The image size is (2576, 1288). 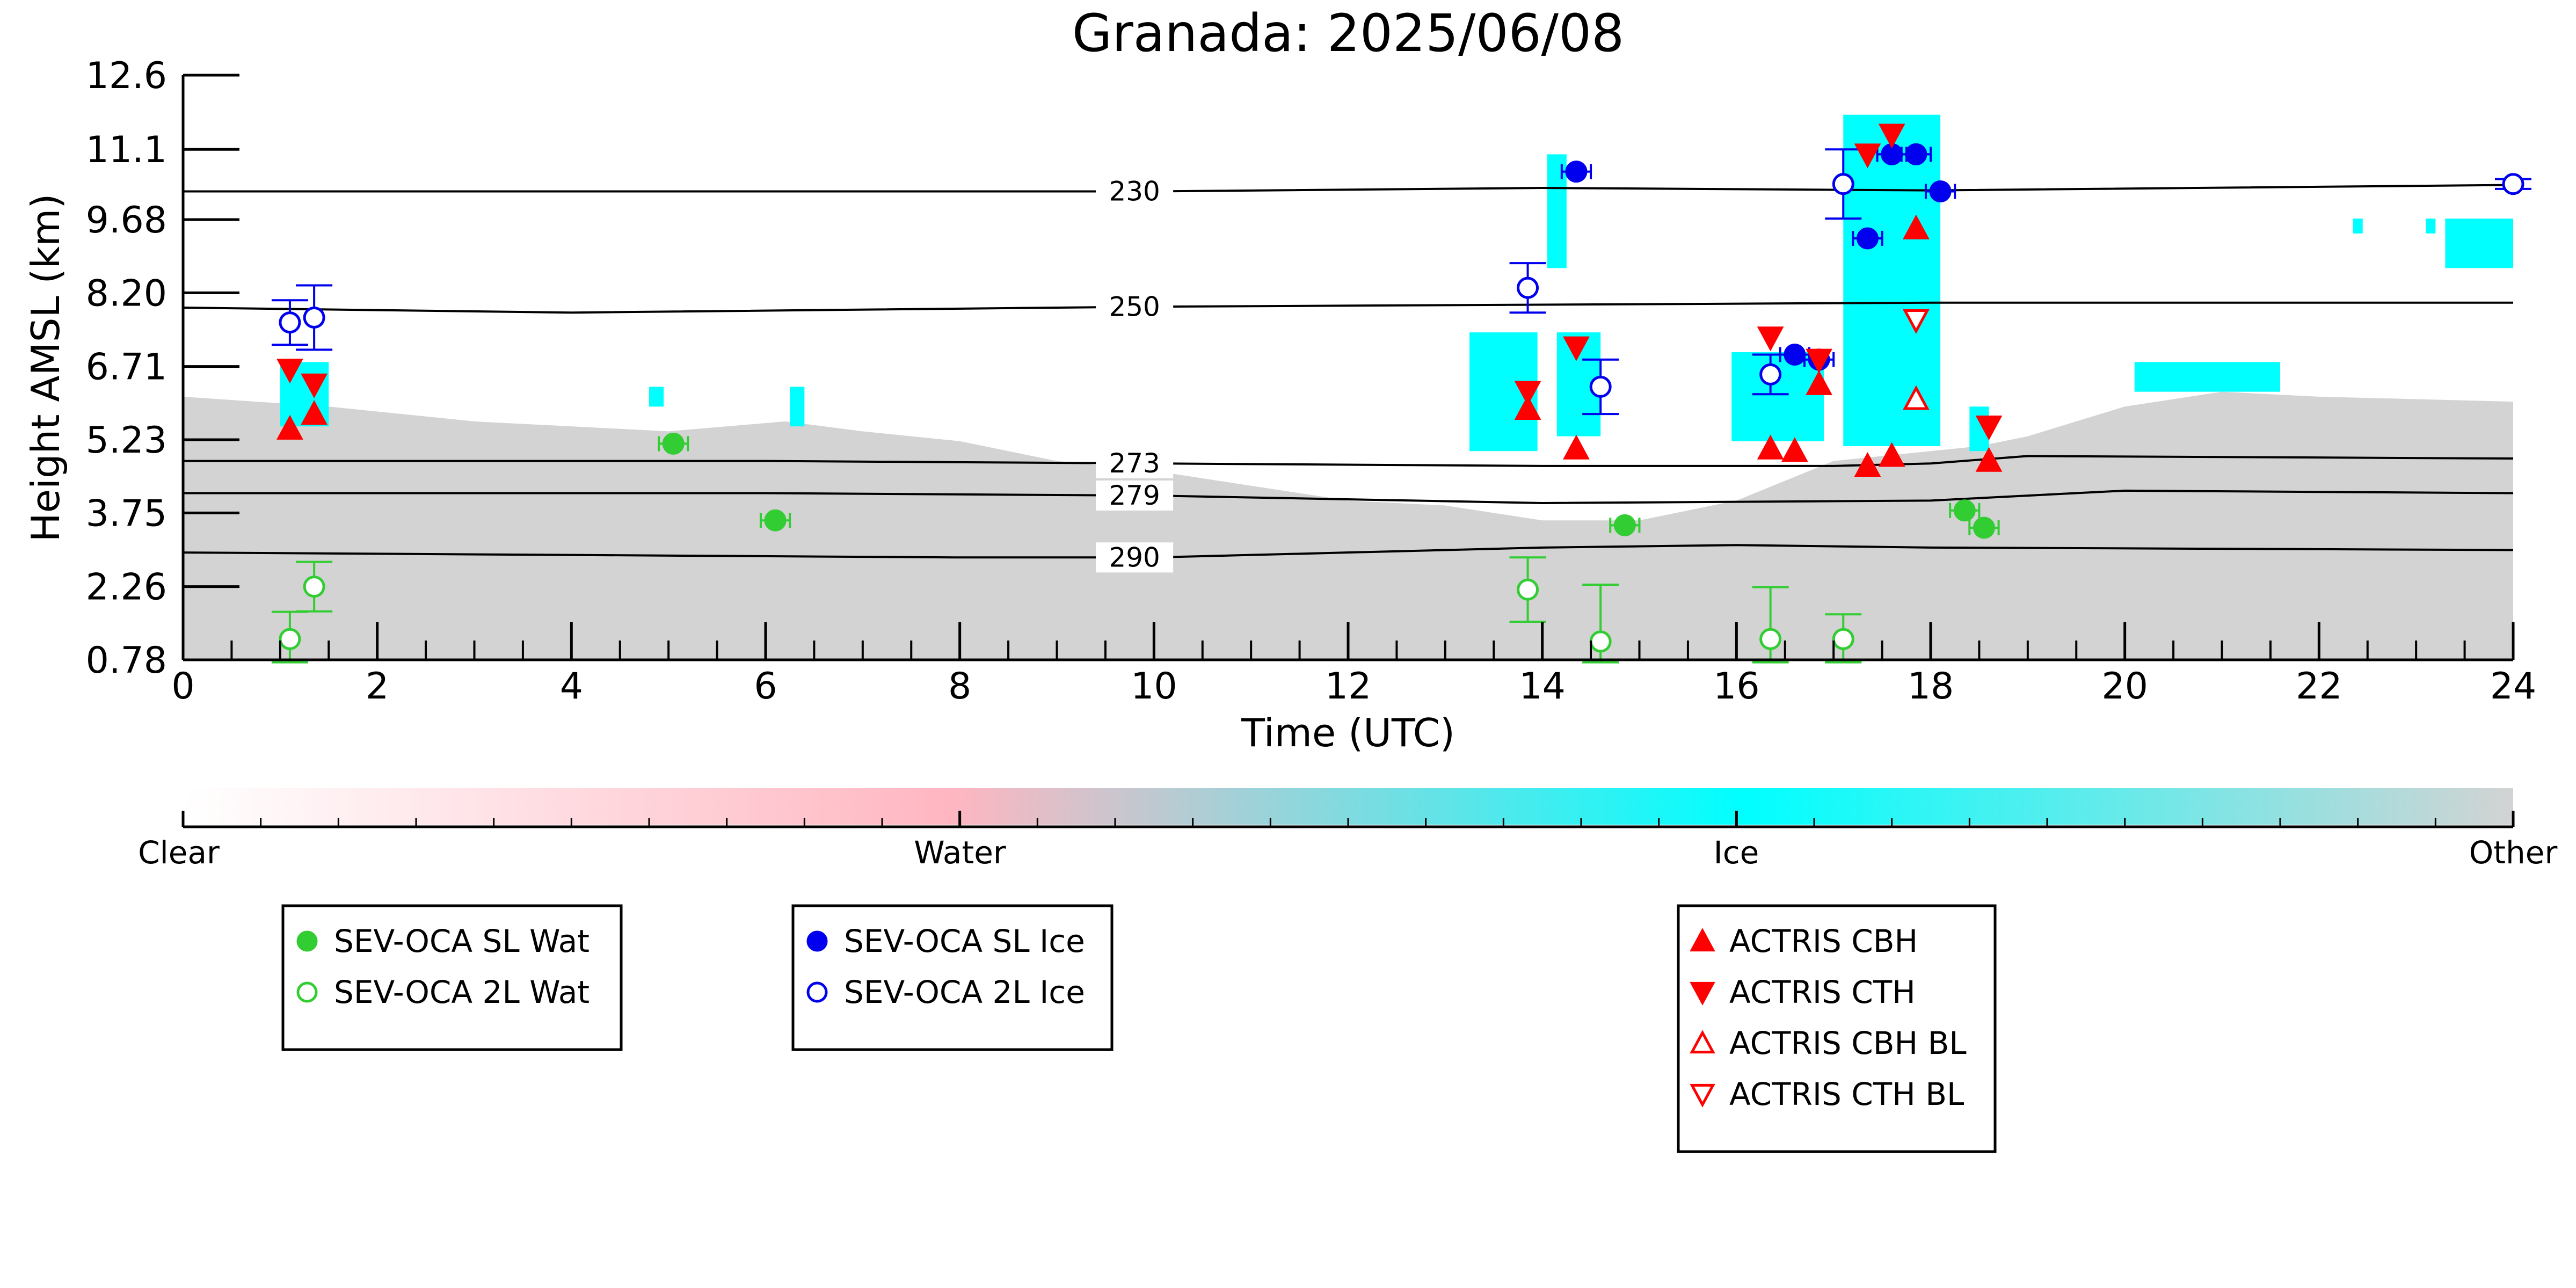 What do you see at coordinates (126, 660) in the screenshot?
I see `y-tick-label-0: 0.78` at bounding box center [126, 660].